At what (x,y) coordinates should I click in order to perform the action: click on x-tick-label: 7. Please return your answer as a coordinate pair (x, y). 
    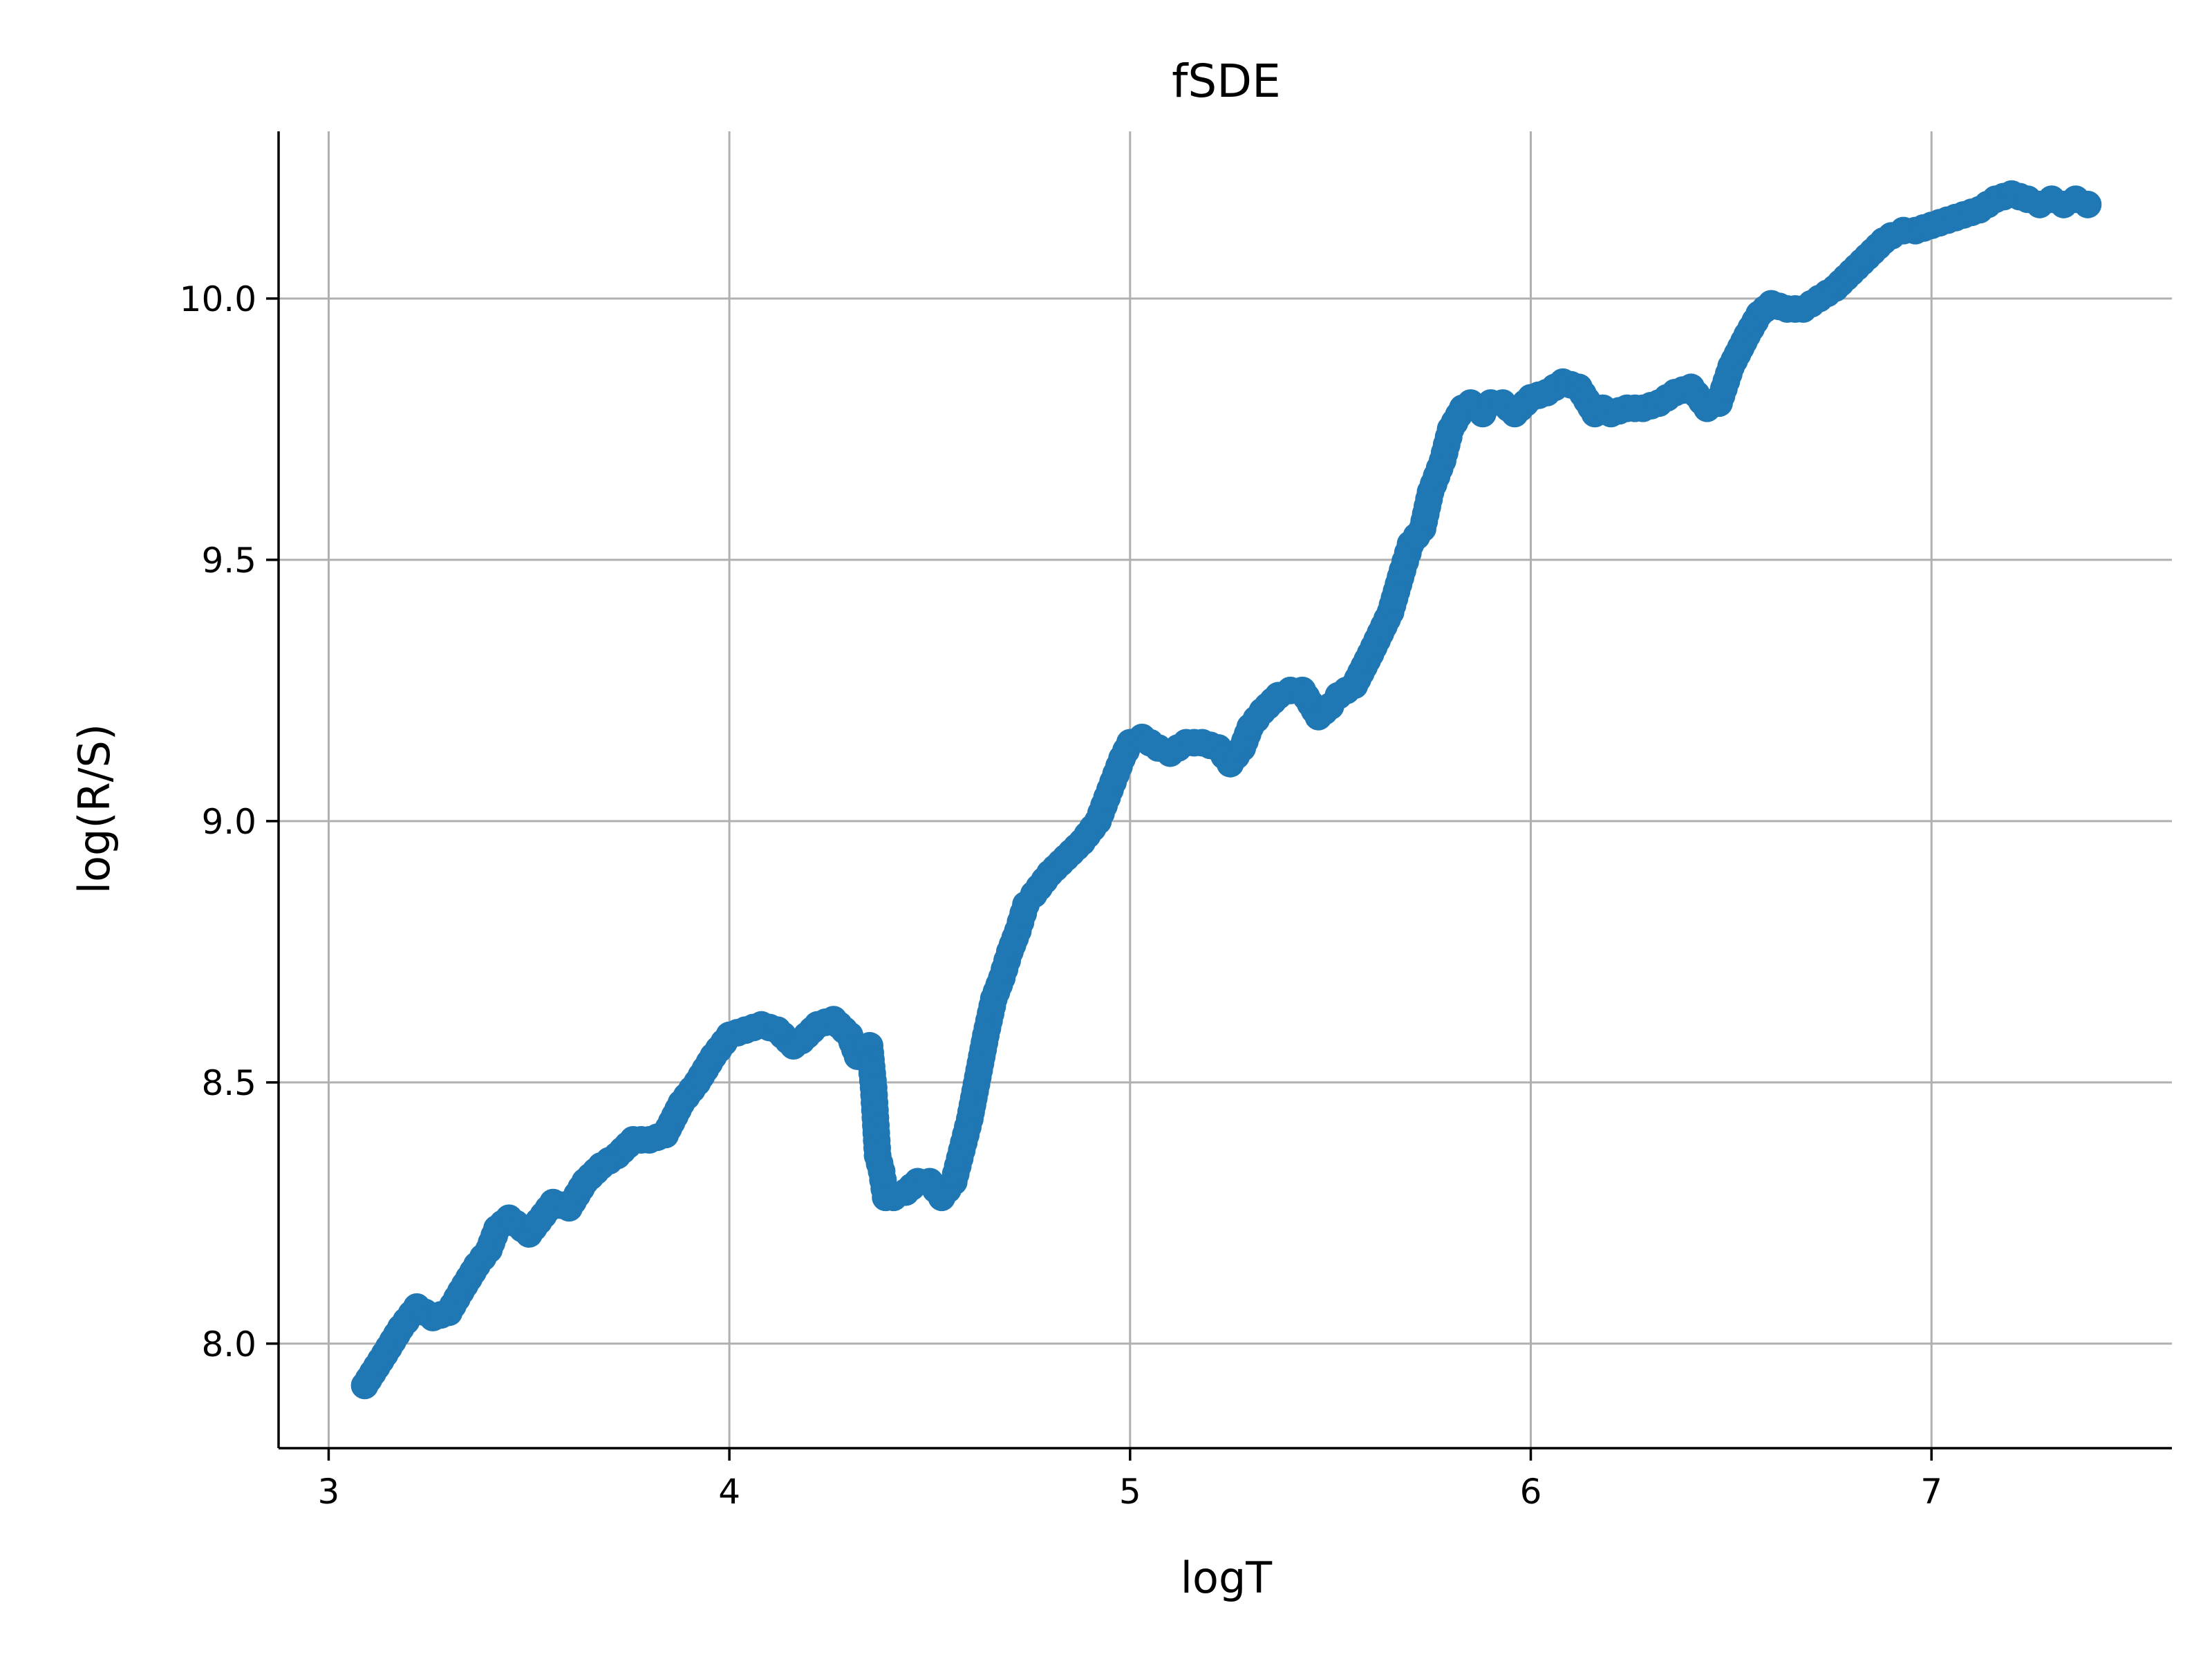
    Looking at the image, I should click on (1931, 1492).